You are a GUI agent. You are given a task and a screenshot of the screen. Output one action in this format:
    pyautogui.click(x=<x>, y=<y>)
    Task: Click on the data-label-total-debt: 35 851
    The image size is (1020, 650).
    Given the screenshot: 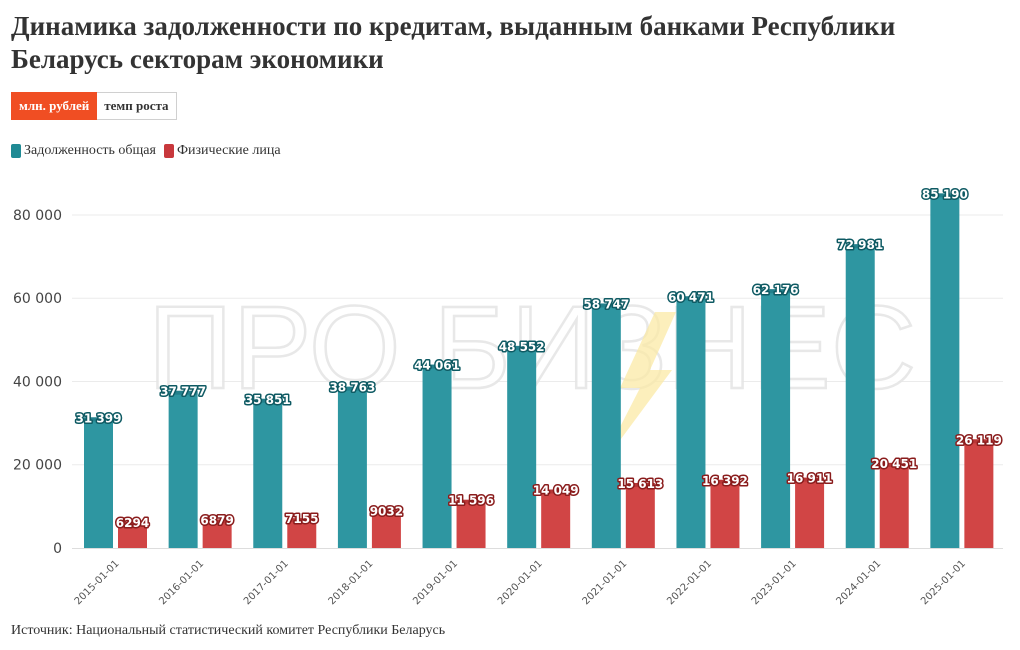 What is the action you would take?
    pyautogui.click(x=268, y=400)
    